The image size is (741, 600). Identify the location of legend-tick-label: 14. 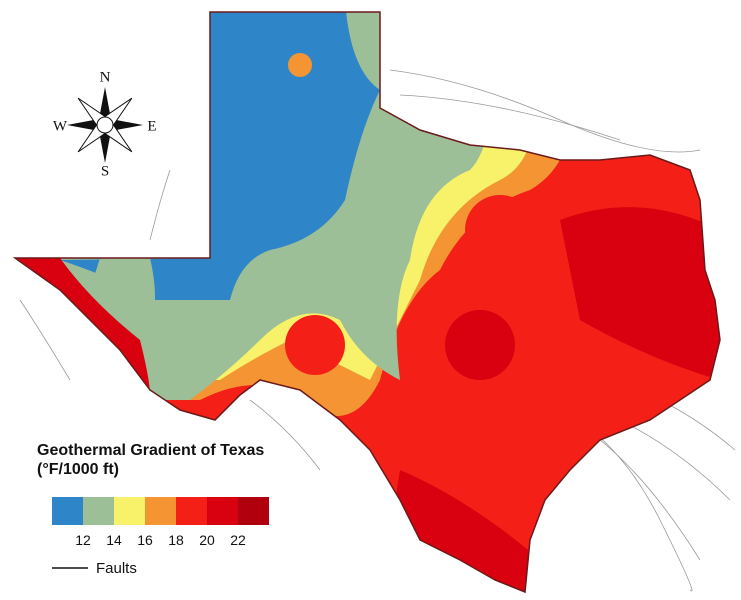
(114, 540).